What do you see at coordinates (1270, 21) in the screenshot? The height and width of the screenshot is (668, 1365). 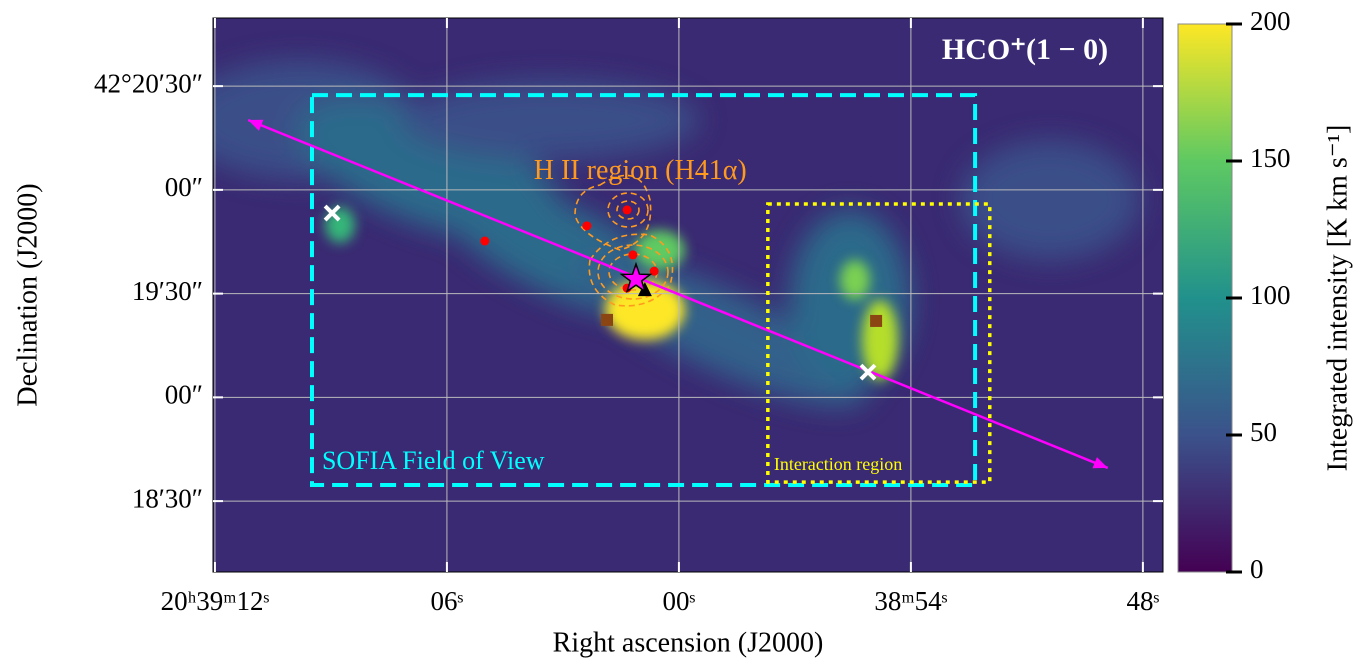 I see `colorbar-tick-label: 200` at bounding box center [1270, 21].